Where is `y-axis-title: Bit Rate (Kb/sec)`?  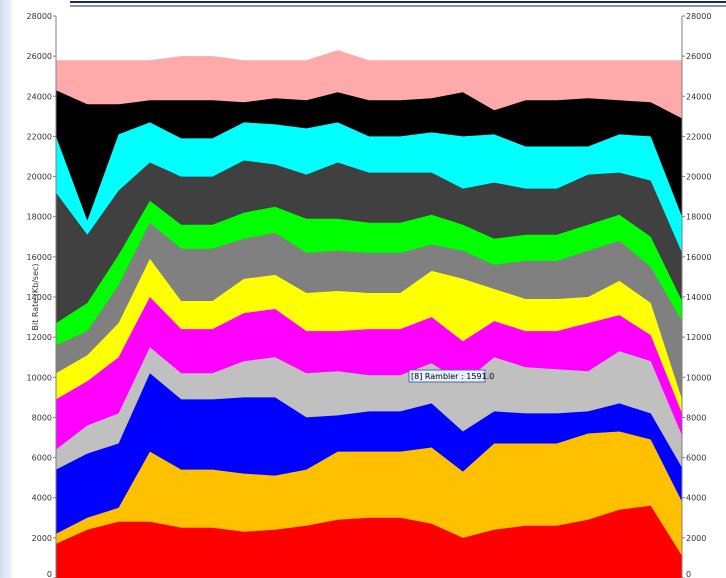
y-axis-title: Bit Rate (Kb/sec) is located at coordinates (35, 296).